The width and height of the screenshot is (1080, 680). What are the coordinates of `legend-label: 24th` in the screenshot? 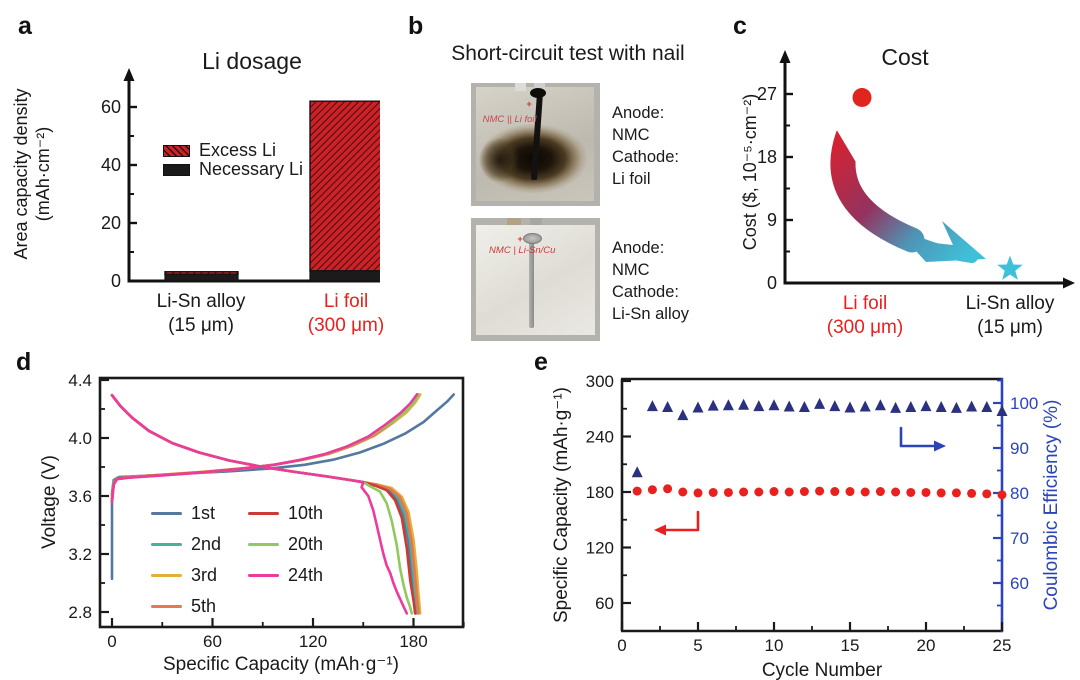 It's located at (306, 575).